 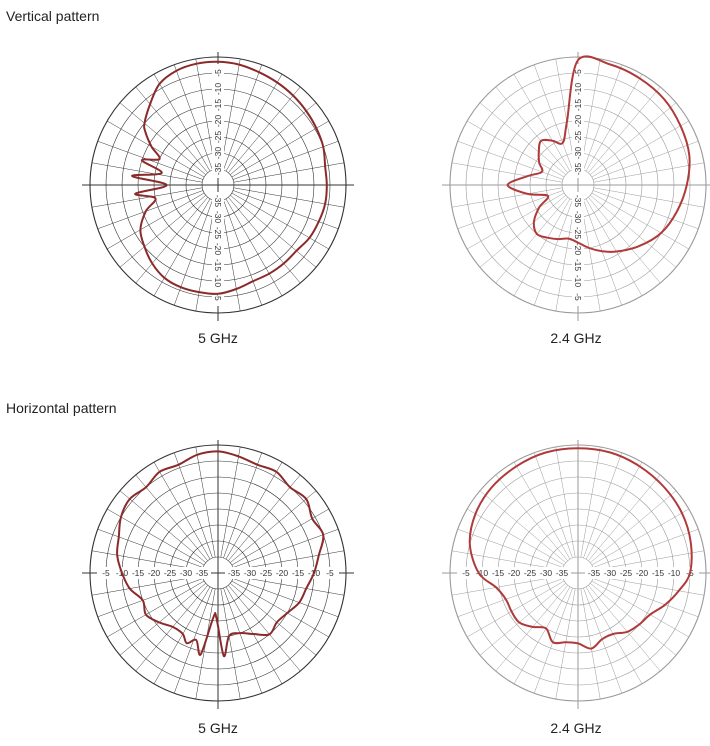 I want to click on polar-plot-vertical-5ghz: -5 -5 -10 -10 -15 -15 -20 -20 -25 -25 -30 -30 -35 -35, so click(x=218, y=187).